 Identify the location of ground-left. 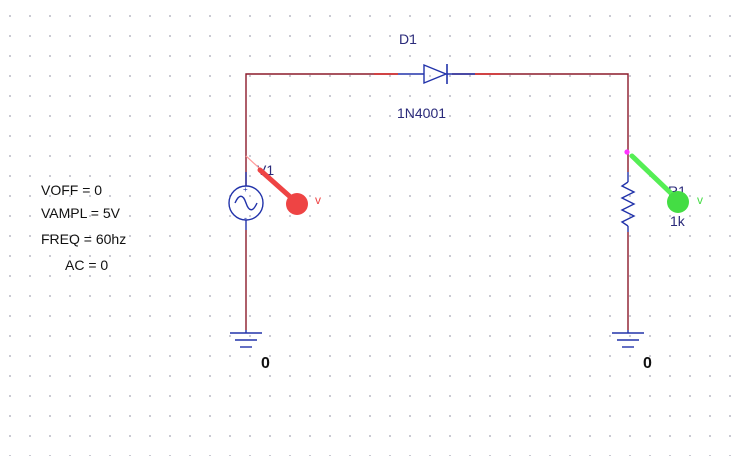
(246, 339).